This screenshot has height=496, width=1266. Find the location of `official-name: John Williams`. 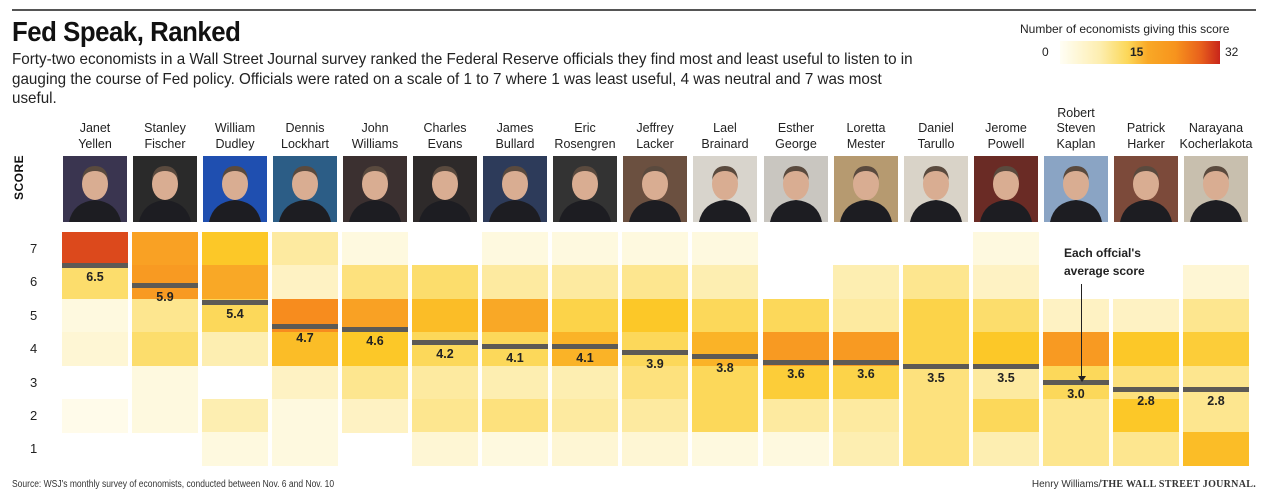

official-name: John Williams is located at coordinates (375, 135).